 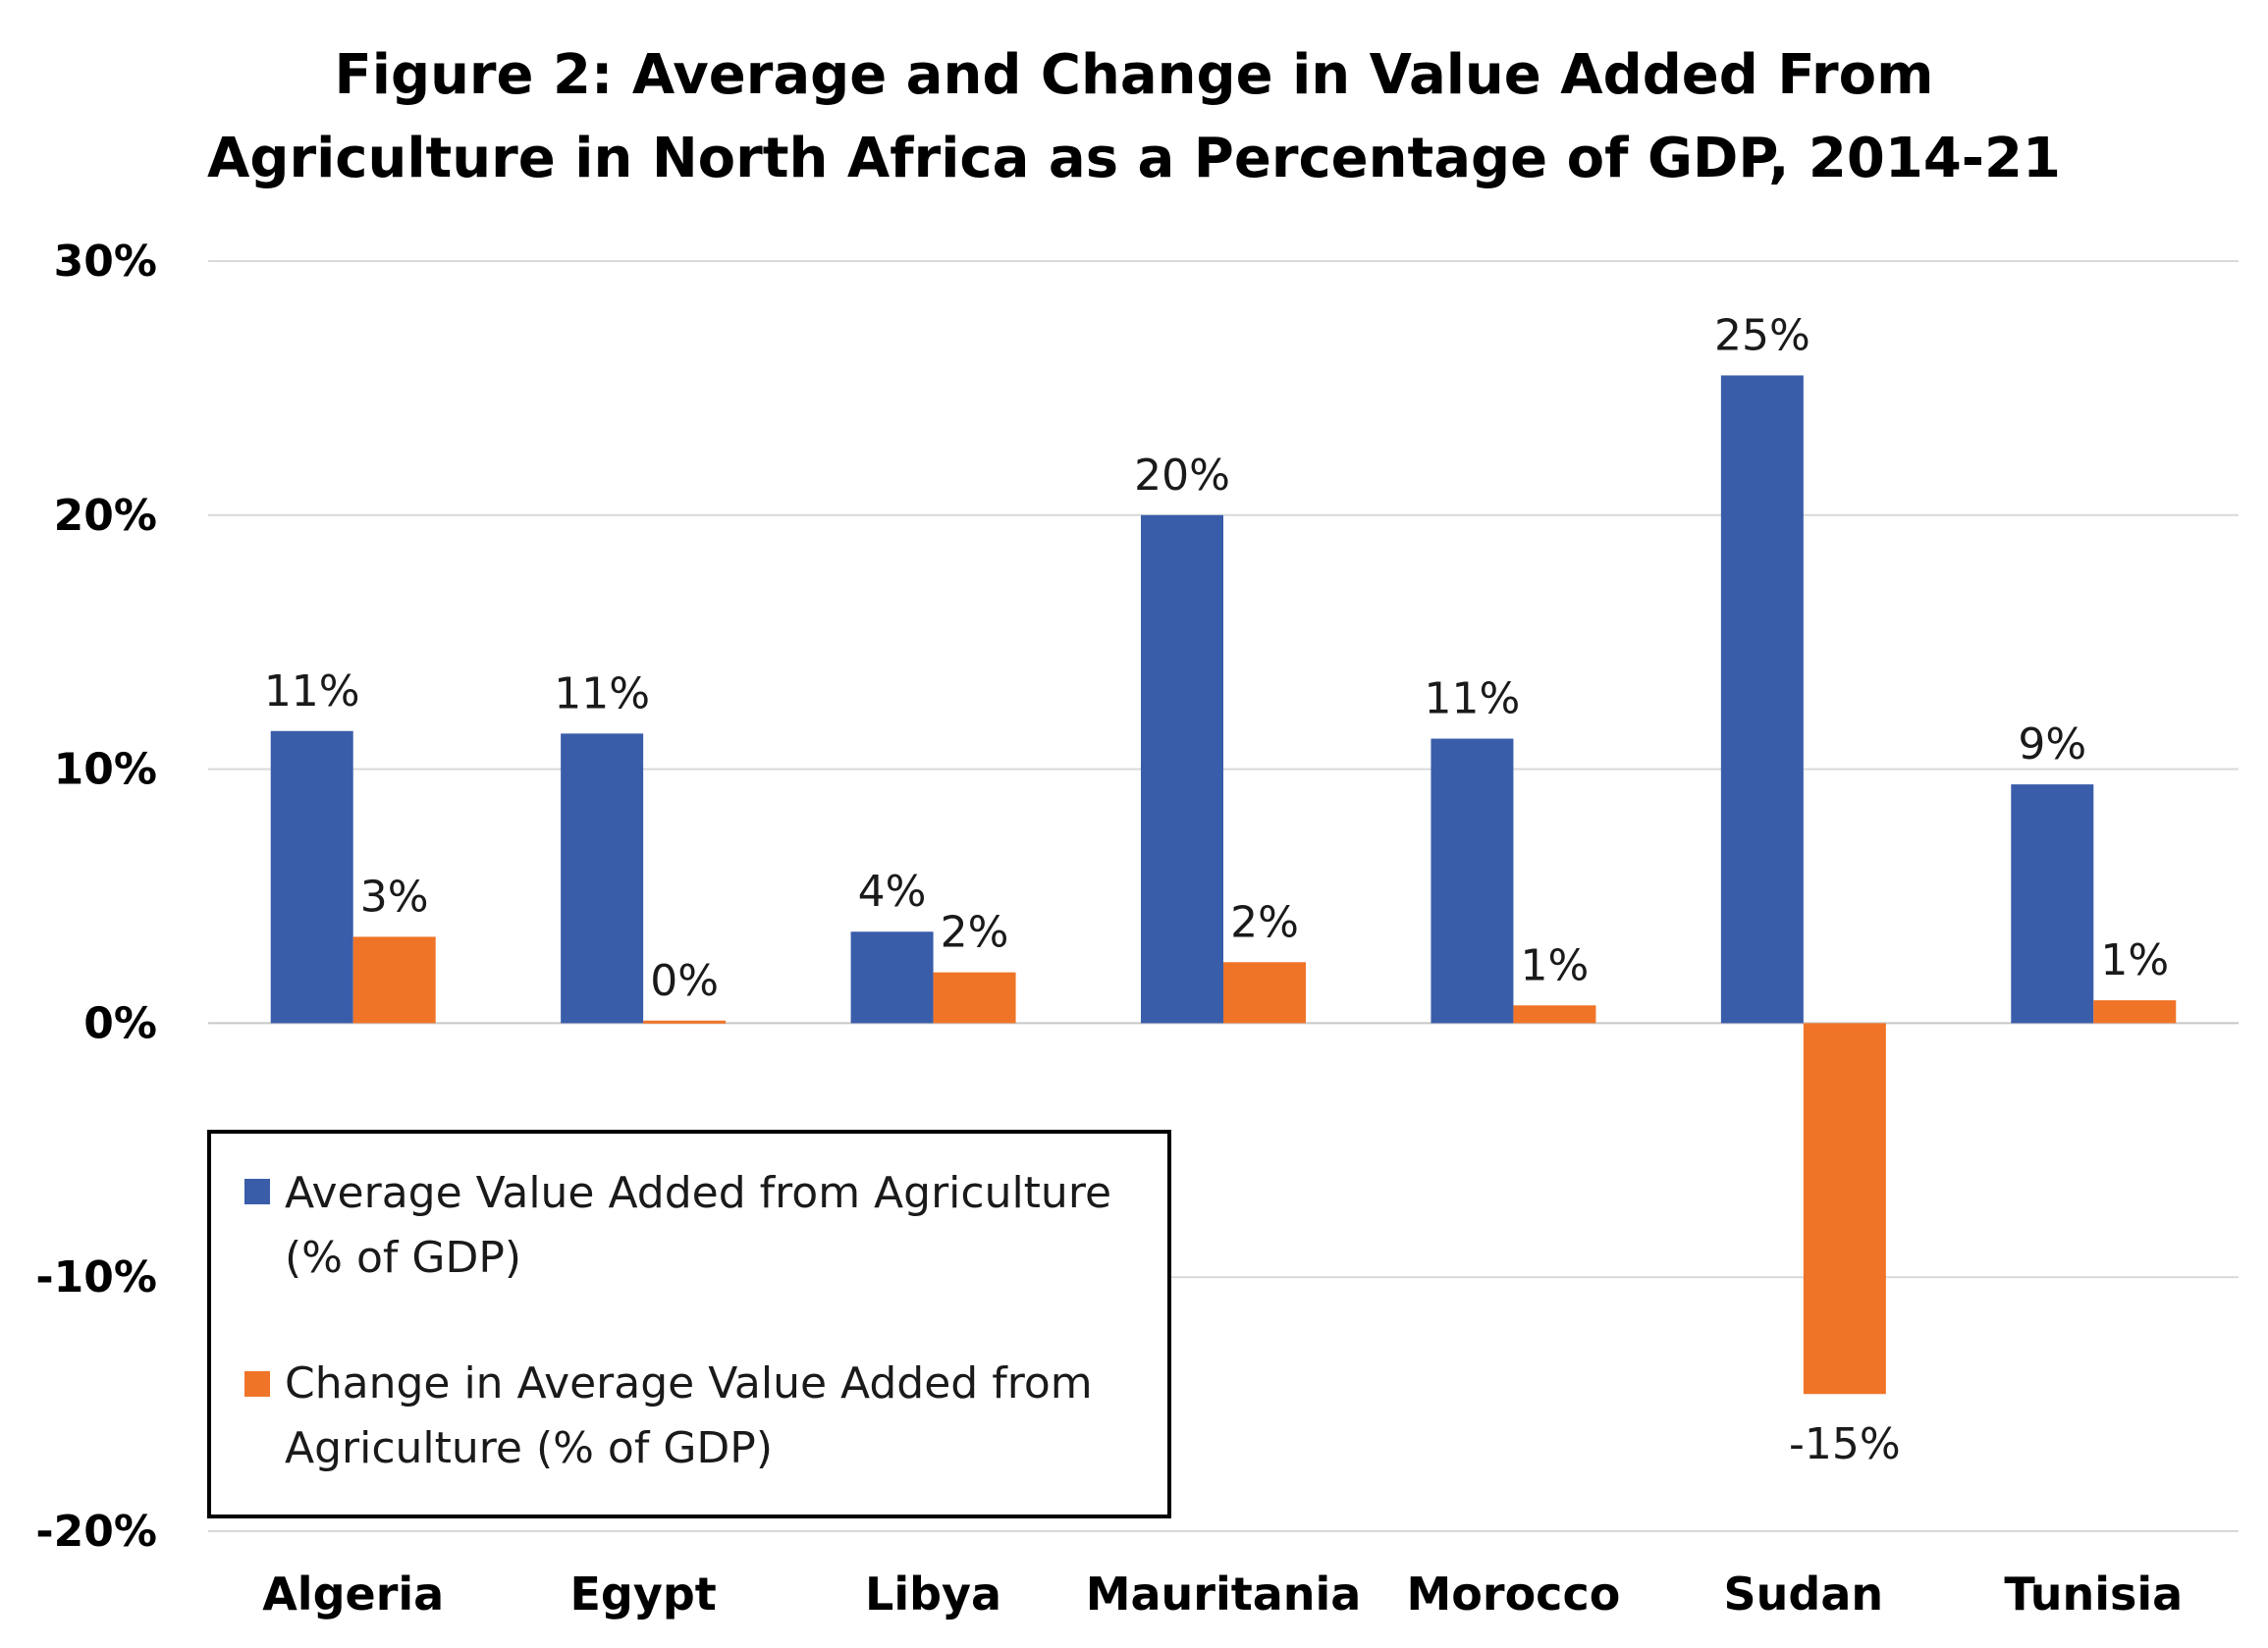 What do you see at coordinates (644, 1594) in the screenshot?
I see `x-category-label: Egypt` at bounding box center [644, 1594].